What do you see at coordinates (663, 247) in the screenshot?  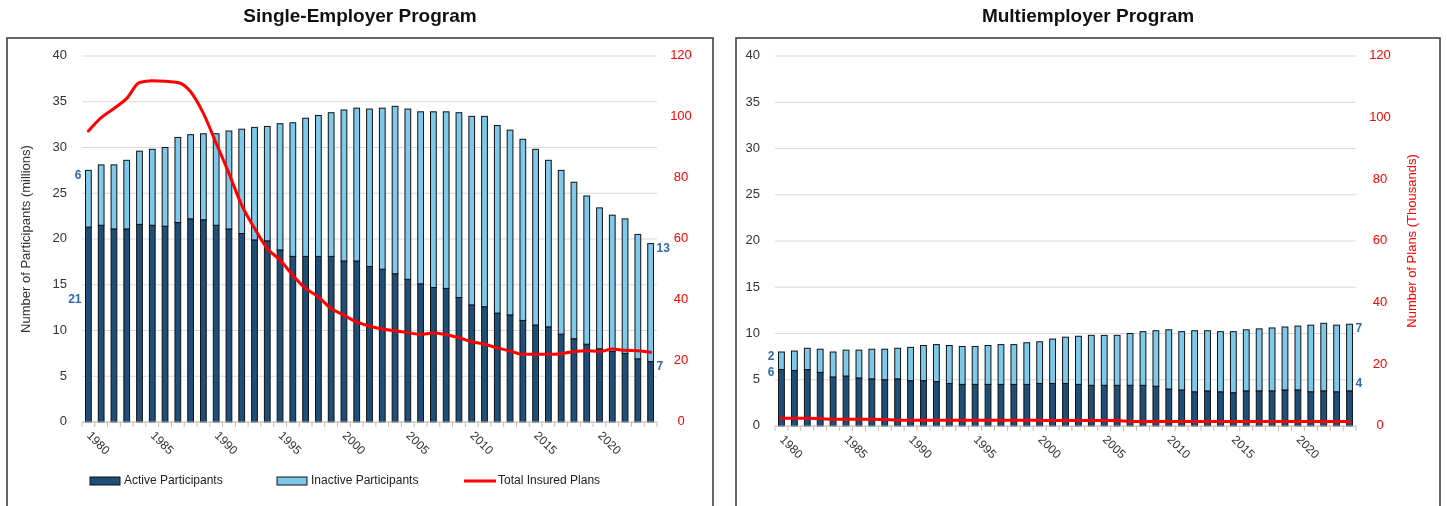 I see `data-label: 13` at bounding box center [663, 247].